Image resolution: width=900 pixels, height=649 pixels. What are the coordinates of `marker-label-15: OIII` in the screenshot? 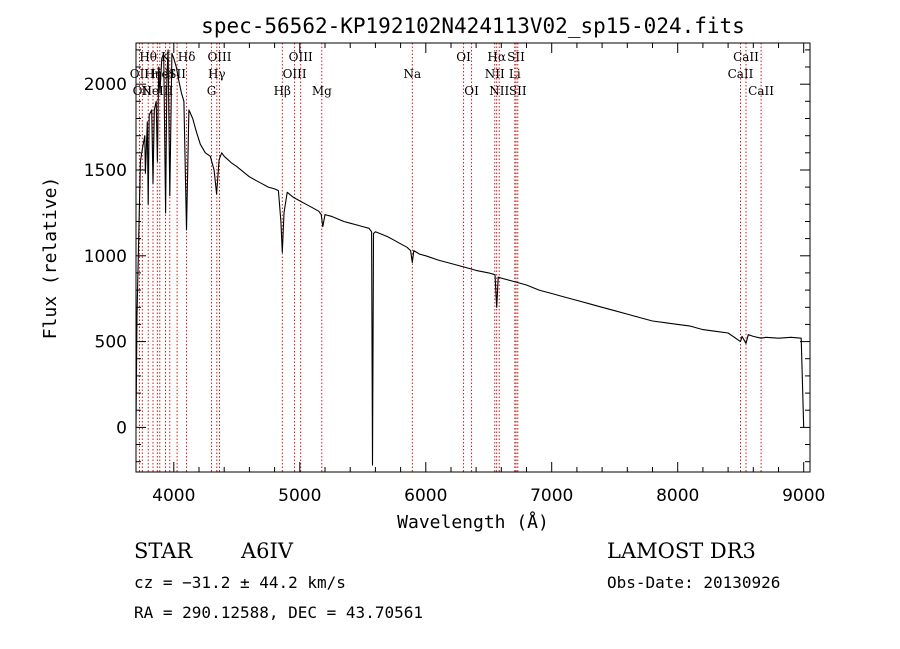 It's located at (301, 57).